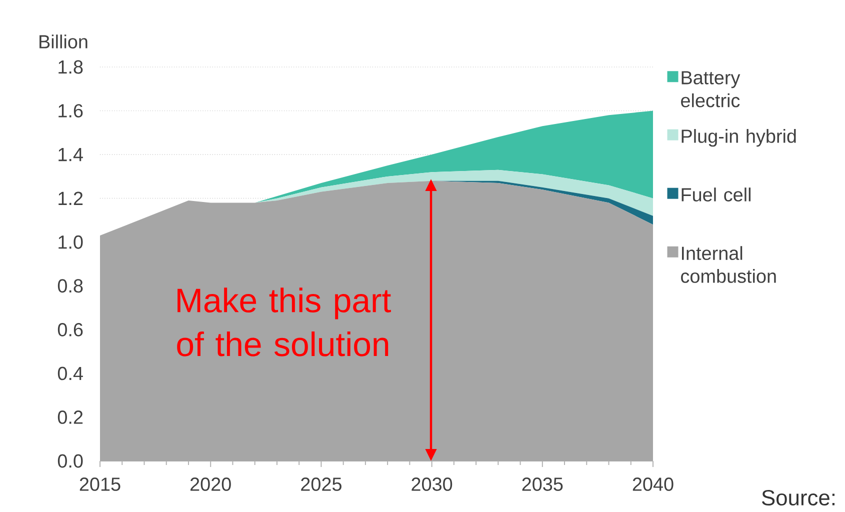  I want to click on x-tick-label: 2020, so click(210, 484).